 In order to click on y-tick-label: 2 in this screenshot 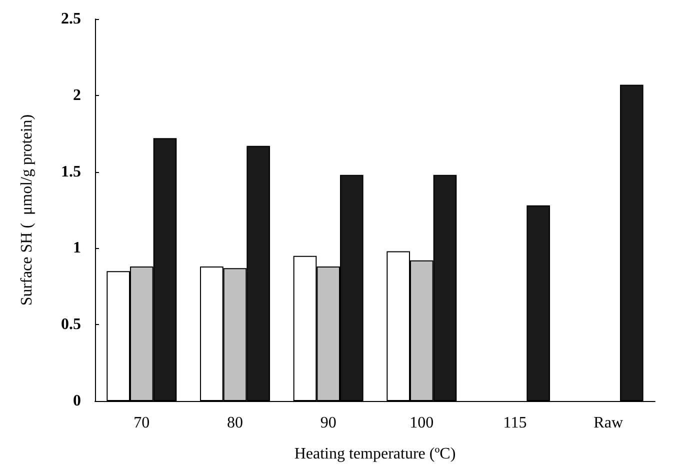, I will do `click(77, 95)`.